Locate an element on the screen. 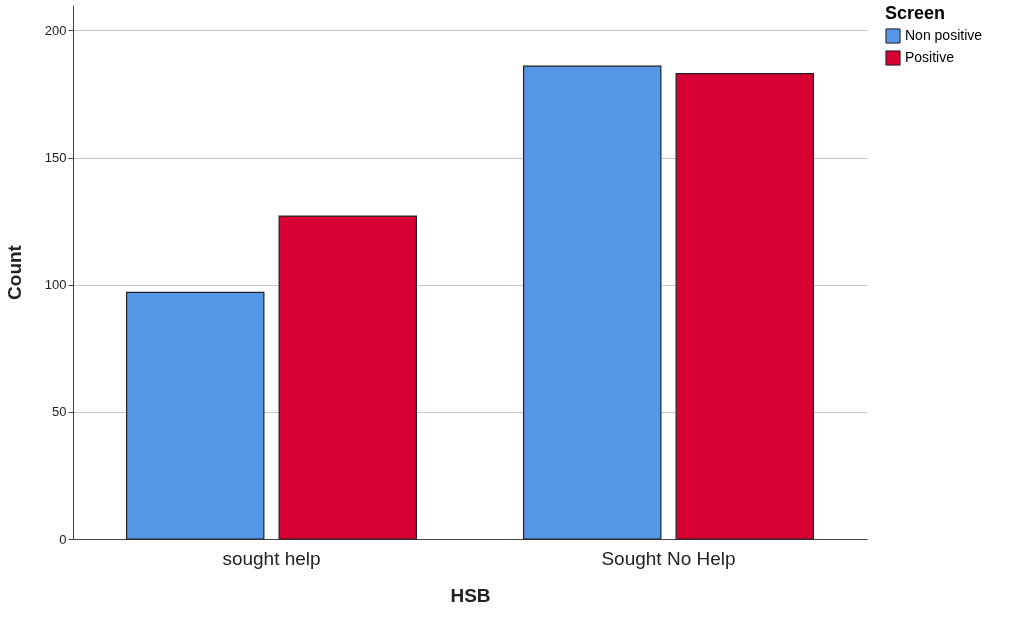 Image resolution: width=1011 pixels, height=618 pixels. legend-label: Positive is located at coordinates (930, 57).